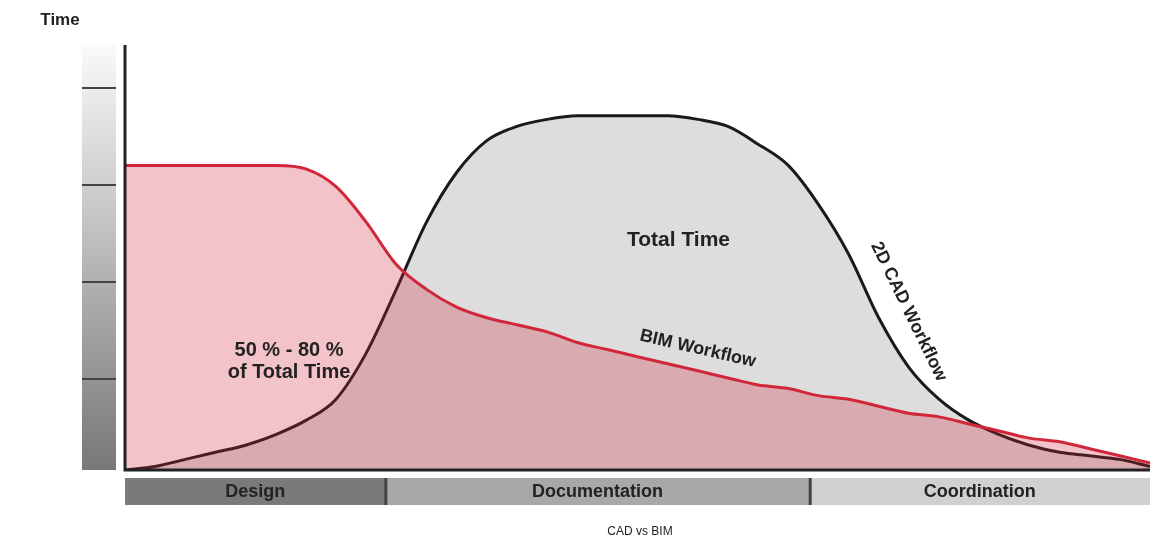 The width and height of the screenshot is (1158, 549). I want to click on text: CAD vs BIM, so click(640, 531).